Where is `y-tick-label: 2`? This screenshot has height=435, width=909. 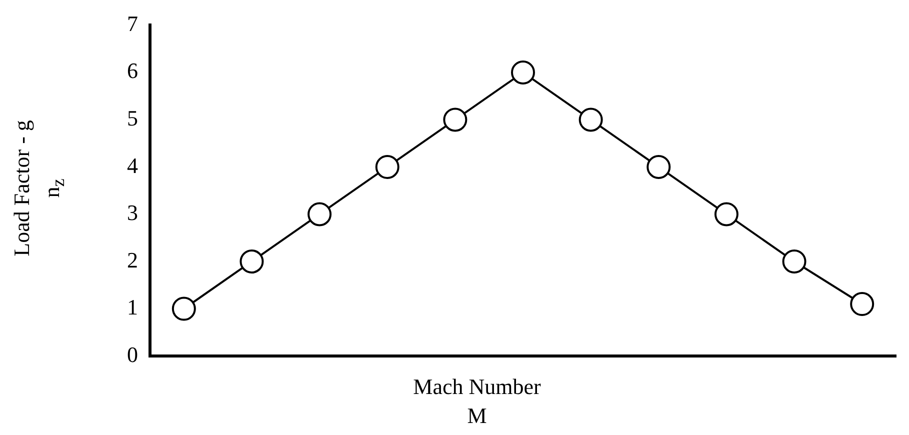 y-tick-label: 2 is located at coordinates (132, 259).